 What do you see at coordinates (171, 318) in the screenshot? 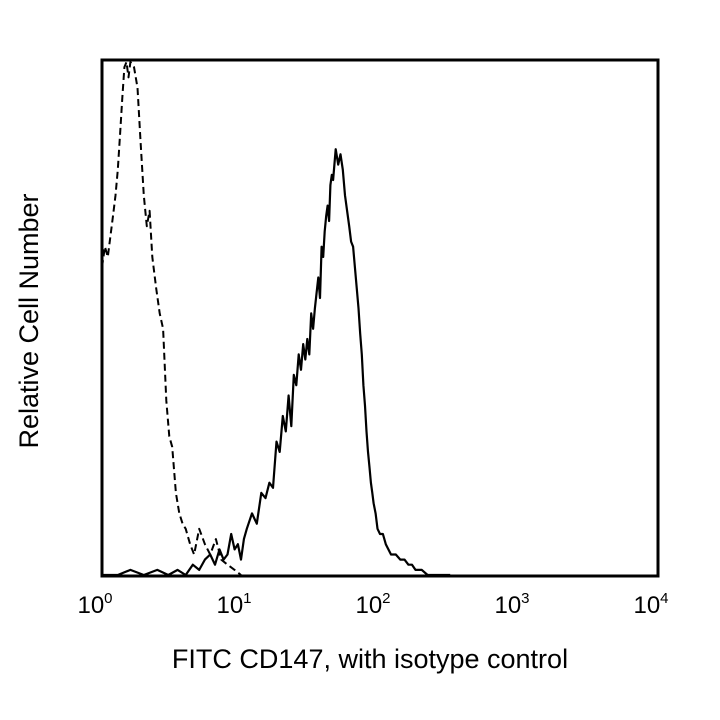
I see `isotype-control-histogram-line` at bounding box center [171, 318].